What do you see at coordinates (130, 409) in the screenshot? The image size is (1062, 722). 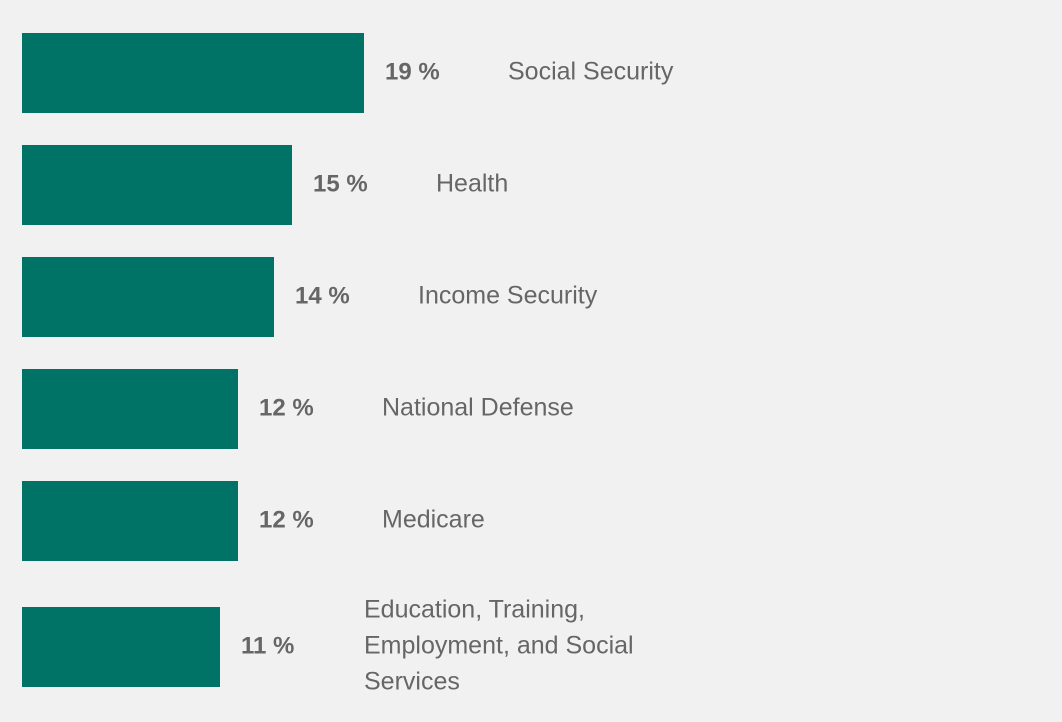 I see `bar-national-defense` at bounding box center [130, 409].